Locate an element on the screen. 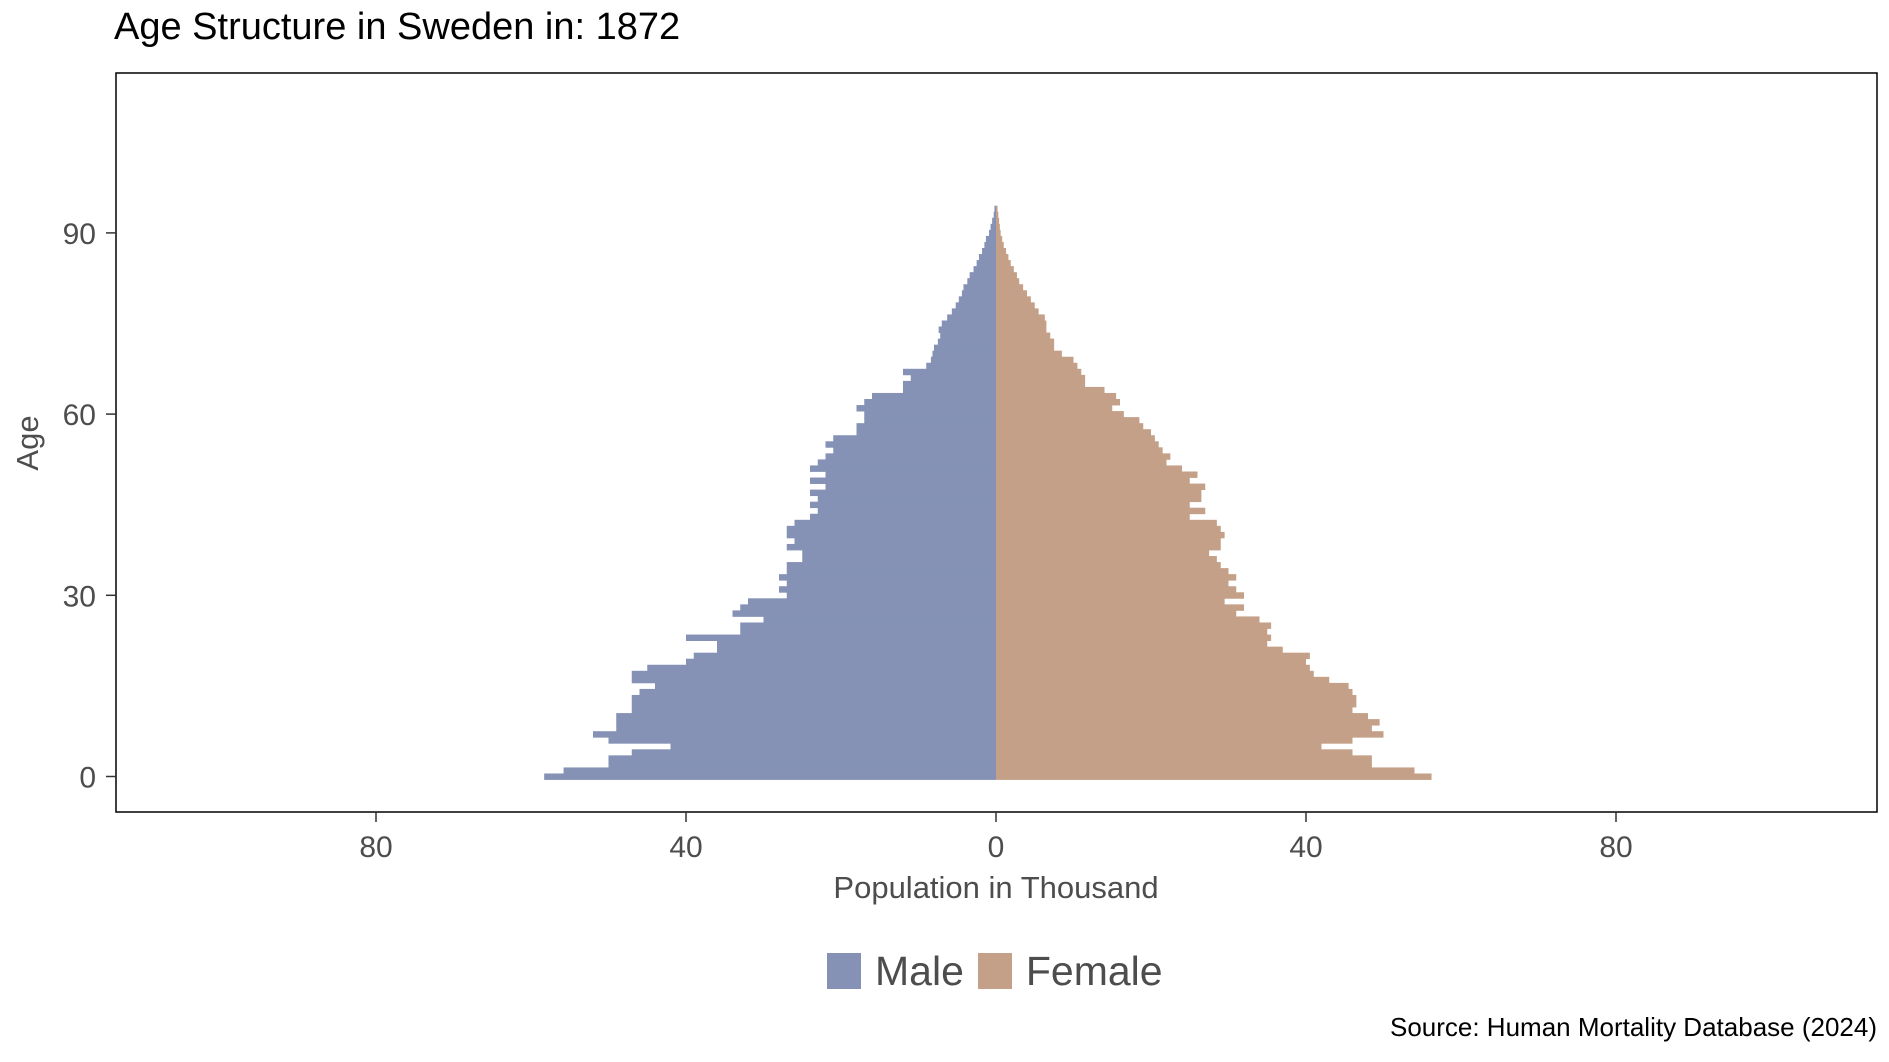 The height and width of the screenshot is (1062, 1889). y-tick-label: 30 is located at coordinates (79, 596).